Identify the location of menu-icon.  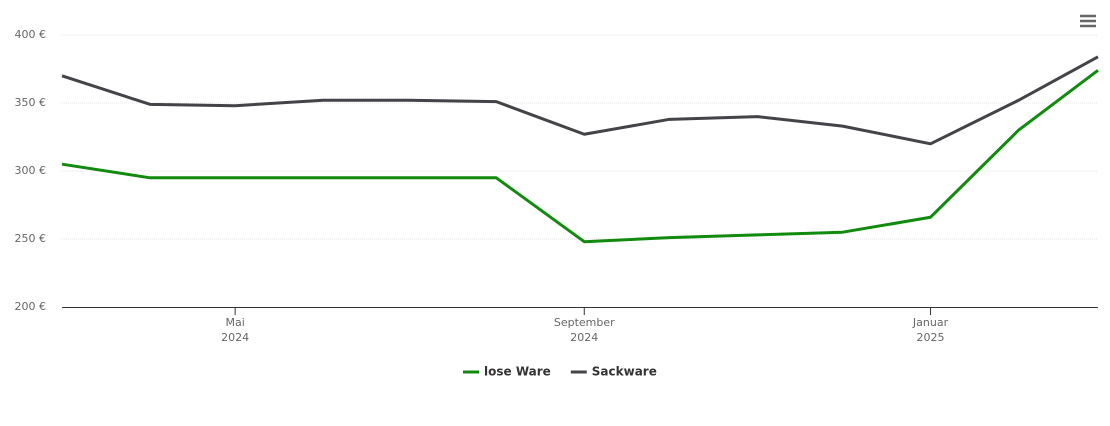
(1088, 21).